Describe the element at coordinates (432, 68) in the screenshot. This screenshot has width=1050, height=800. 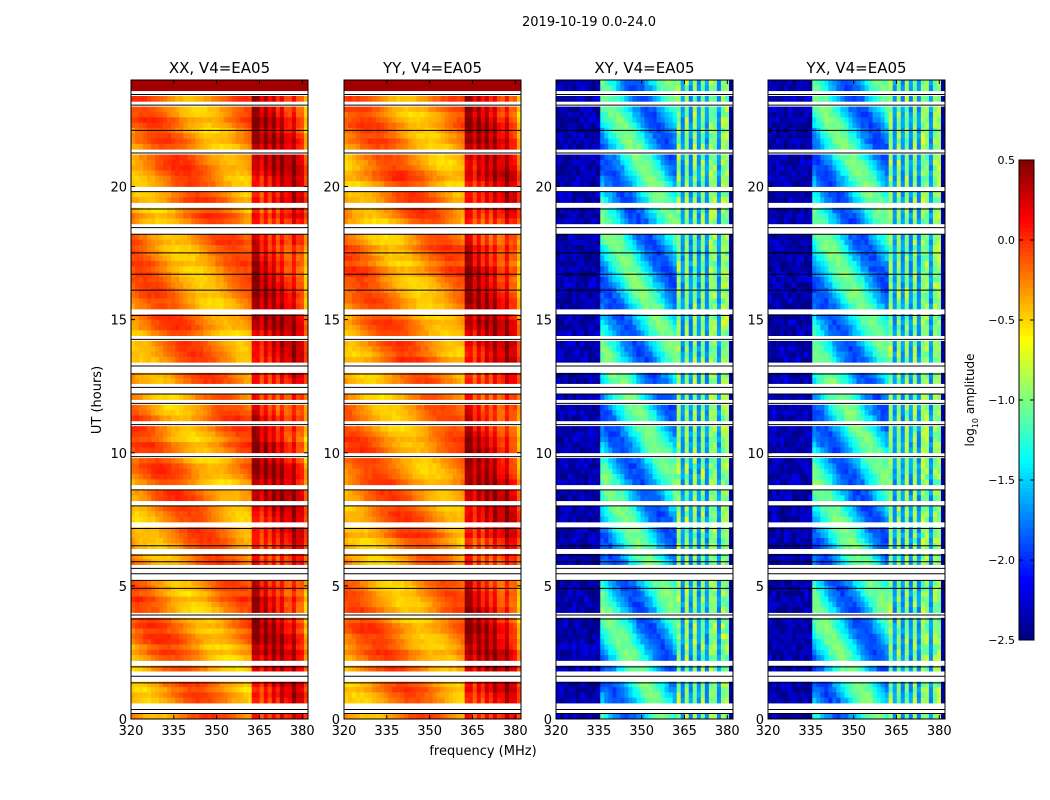
I see `panel-title: YY, V4=EA05` at that location.